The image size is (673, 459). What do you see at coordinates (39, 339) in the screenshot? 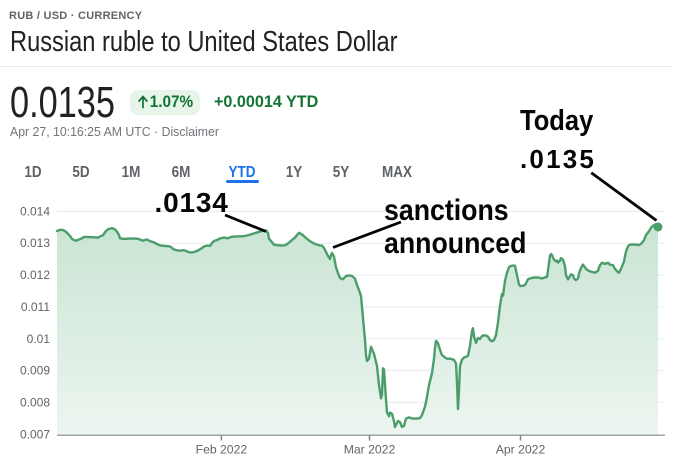
I see `svg-text: 0.01` at bounding box center [39, 339].